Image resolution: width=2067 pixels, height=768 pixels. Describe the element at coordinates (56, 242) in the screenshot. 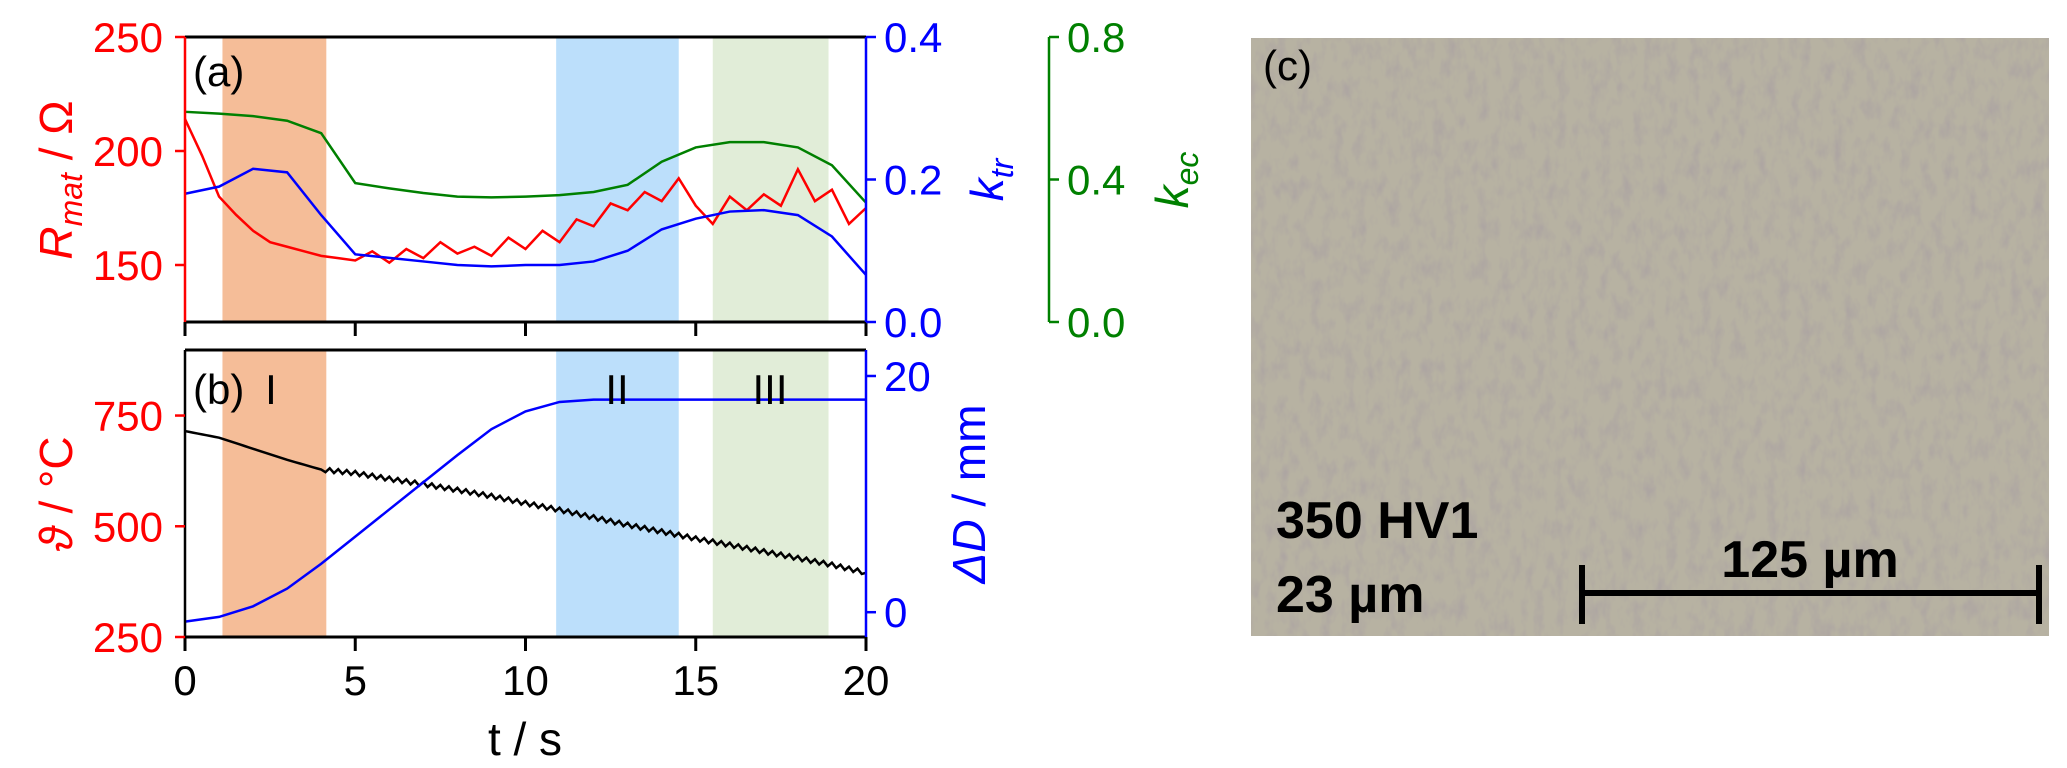

I see `rmat-axis-label-symbol: R` at that location.